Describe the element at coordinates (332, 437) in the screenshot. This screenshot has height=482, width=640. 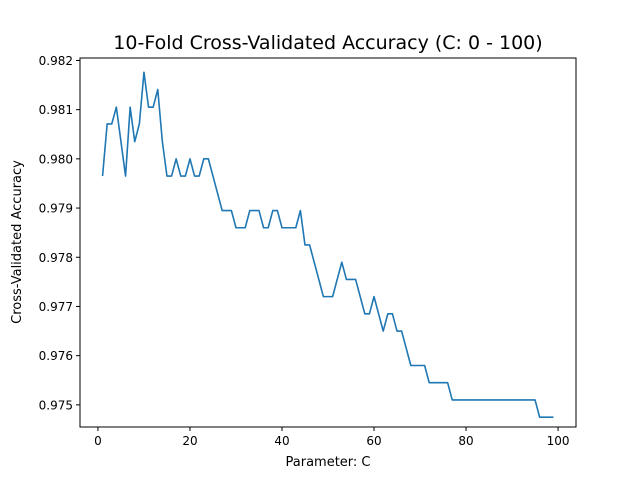
I see `x-axis-ticks: 0 20 40 60 80 100` at that location.